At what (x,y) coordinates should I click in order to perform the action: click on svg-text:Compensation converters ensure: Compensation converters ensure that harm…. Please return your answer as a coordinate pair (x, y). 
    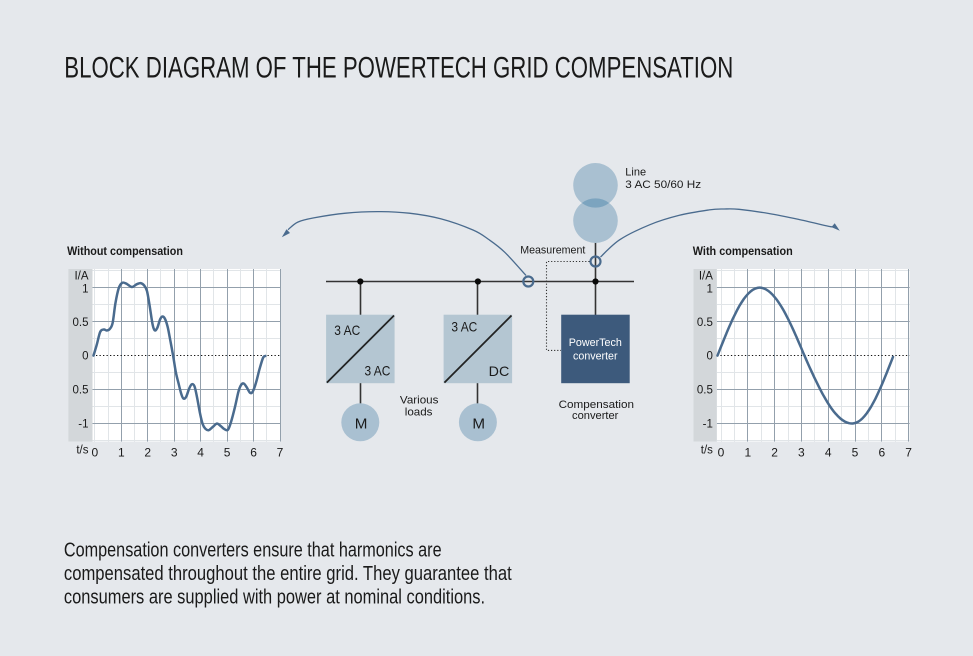
    Looking at the image, I should click on (253, 550).